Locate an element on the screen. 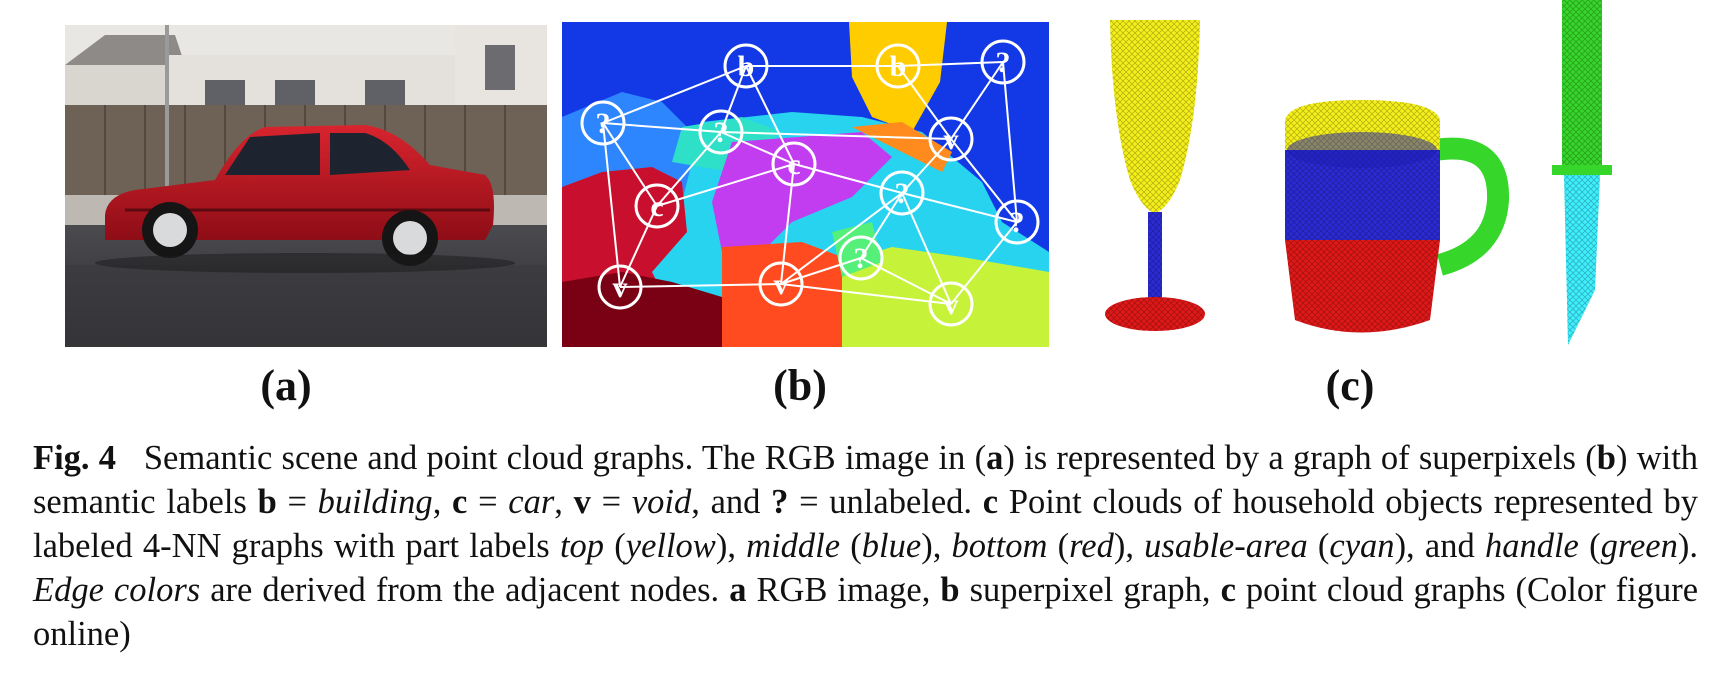  caption-text: image, is located at coordinates (884, 590).